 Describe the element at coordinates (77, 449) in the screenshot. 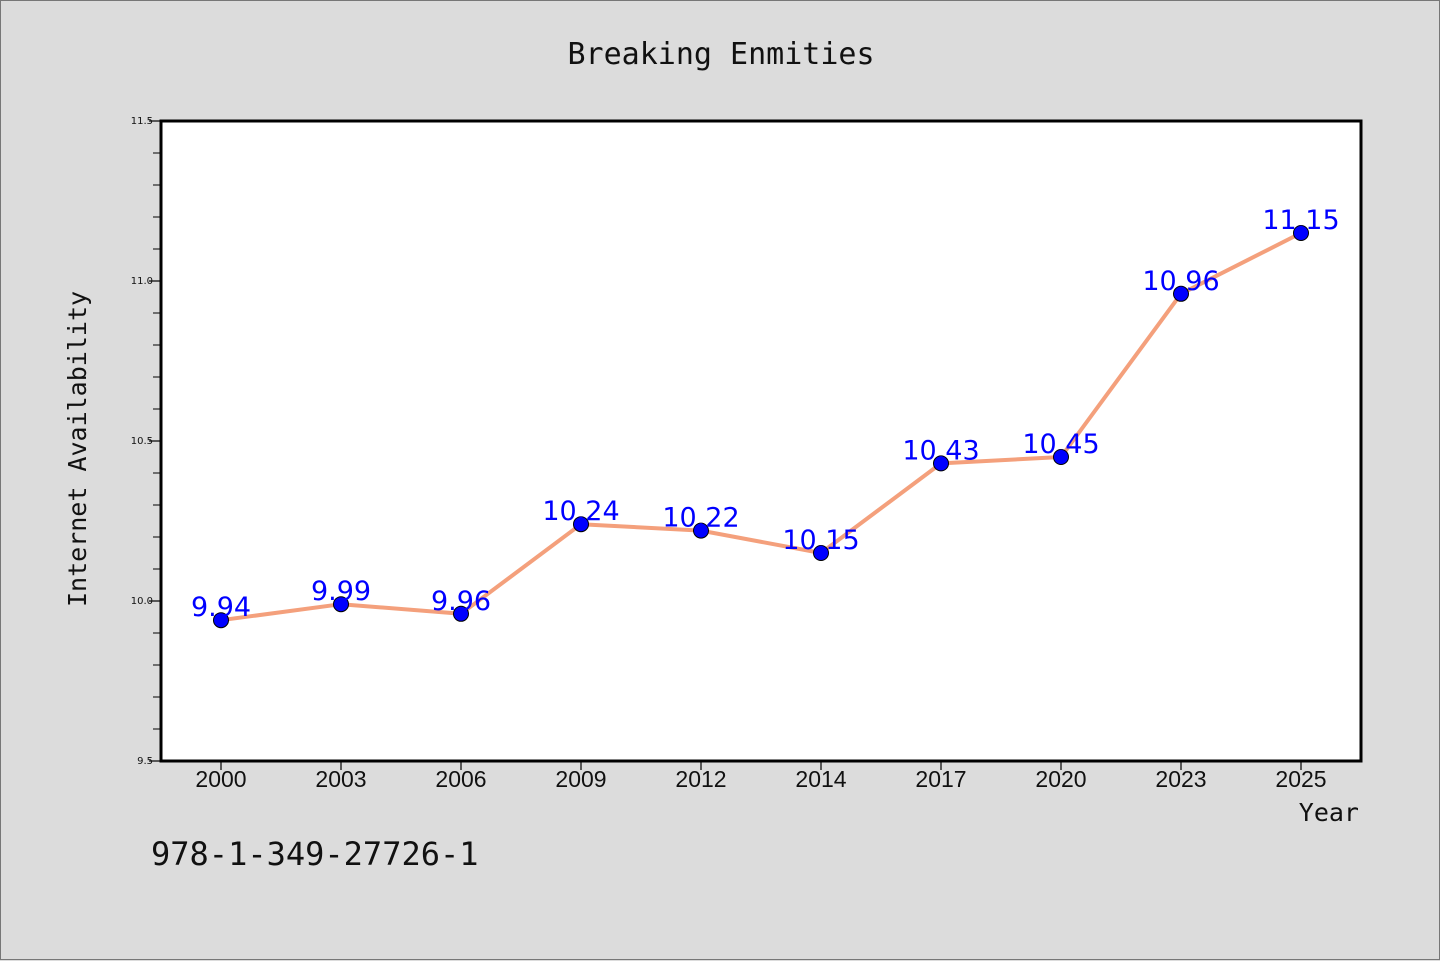

I see `y-axis-label: Internet Availability` at that location.